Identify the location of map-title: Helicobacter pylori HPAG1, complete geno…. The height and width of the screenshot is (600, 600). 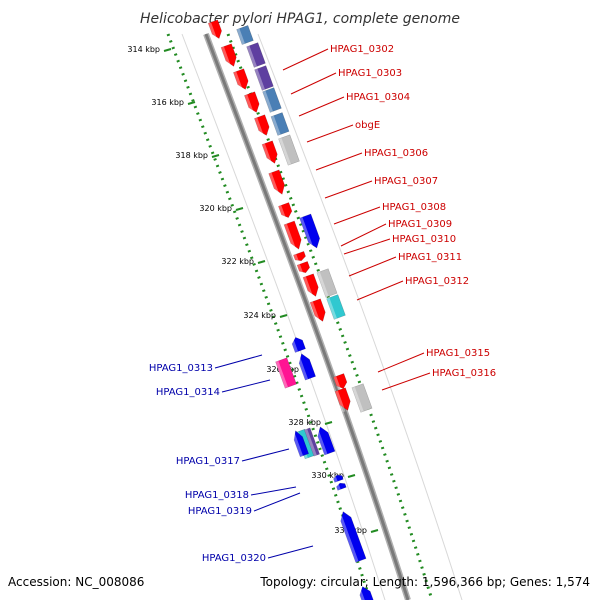
(300, 19).